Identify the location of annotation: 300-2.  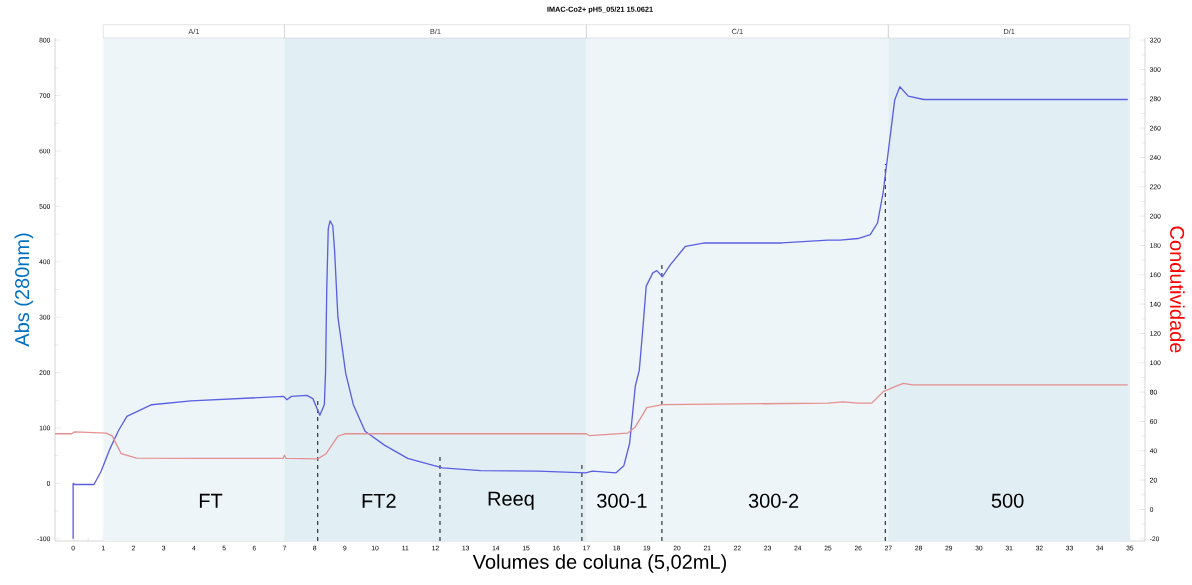
(773, 500).